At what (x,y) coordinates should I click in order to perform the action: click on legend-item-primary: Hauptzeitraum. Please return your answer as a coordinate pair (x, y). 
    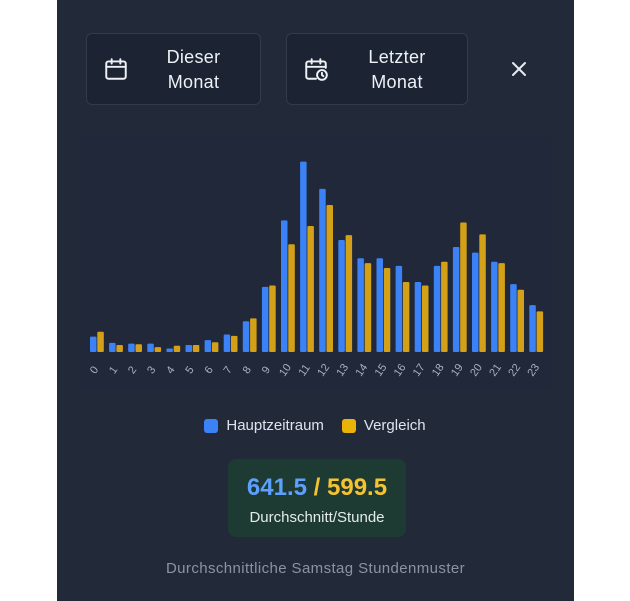
    Looking at the image, I should click on (264, 426).